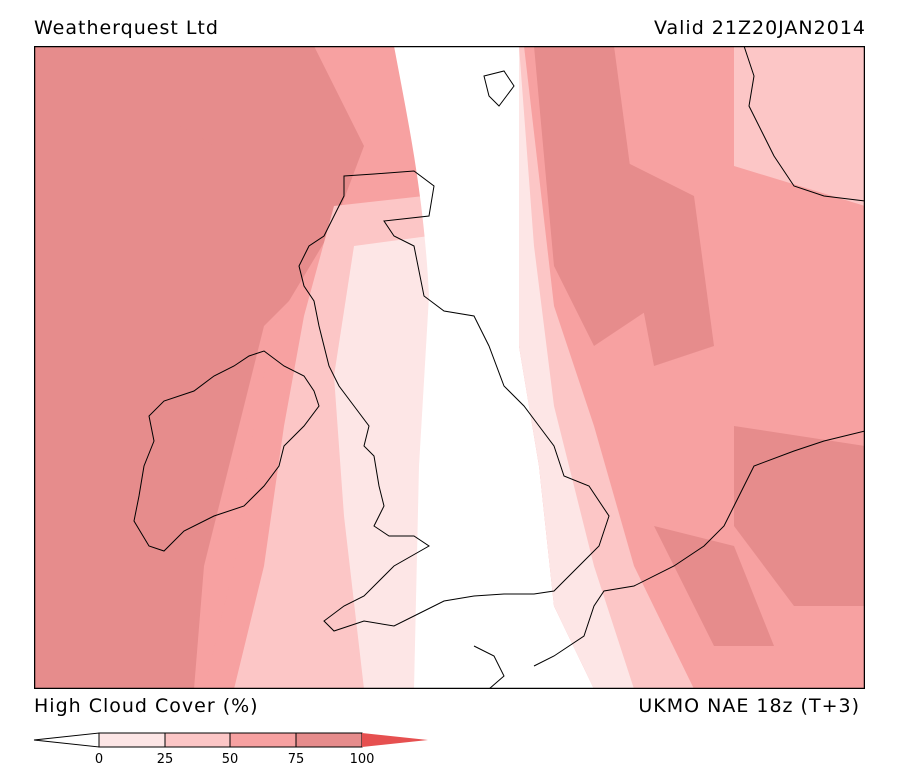 This screenshot has width=900, height=780. What do you see at coordinates (804, 124) in the screenshot?
I see `norway-coast` at bounding box center [804, 124].